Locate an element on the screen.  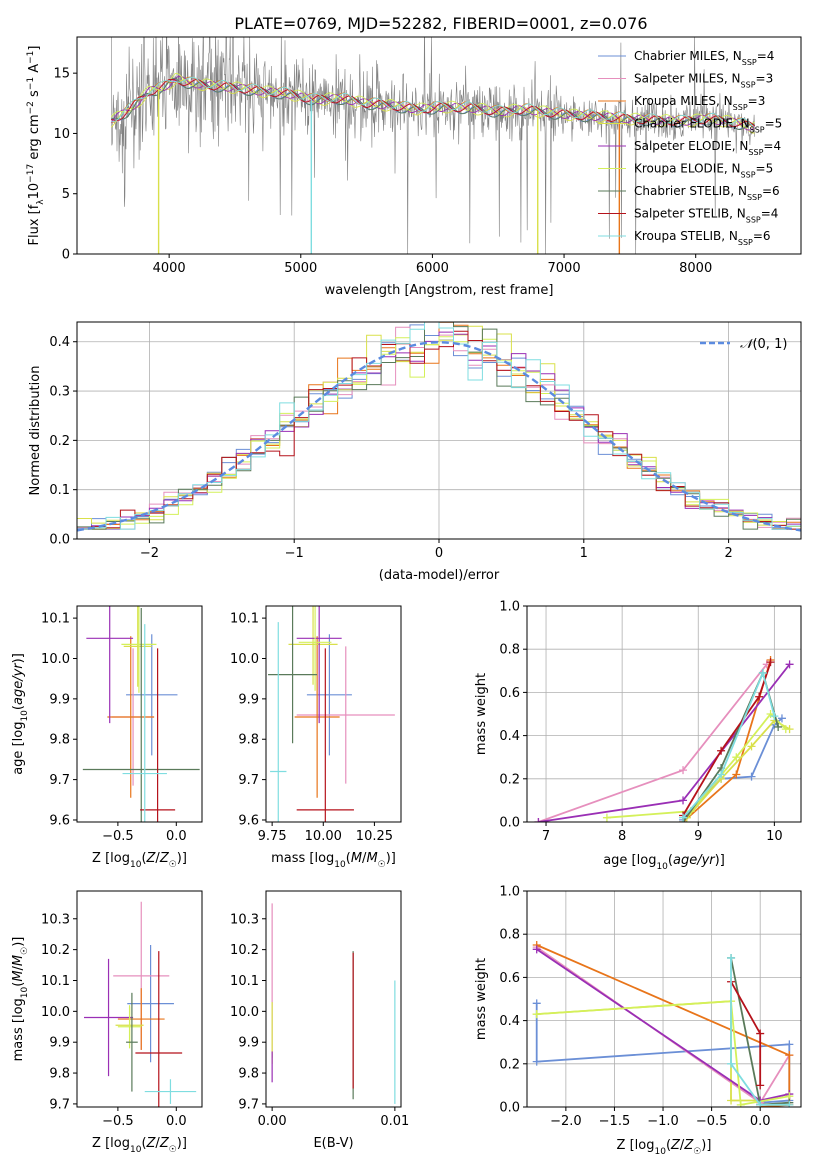
legend-entry: Kroupa MILES, NSSP=3 is located at coordinates (699, 103).